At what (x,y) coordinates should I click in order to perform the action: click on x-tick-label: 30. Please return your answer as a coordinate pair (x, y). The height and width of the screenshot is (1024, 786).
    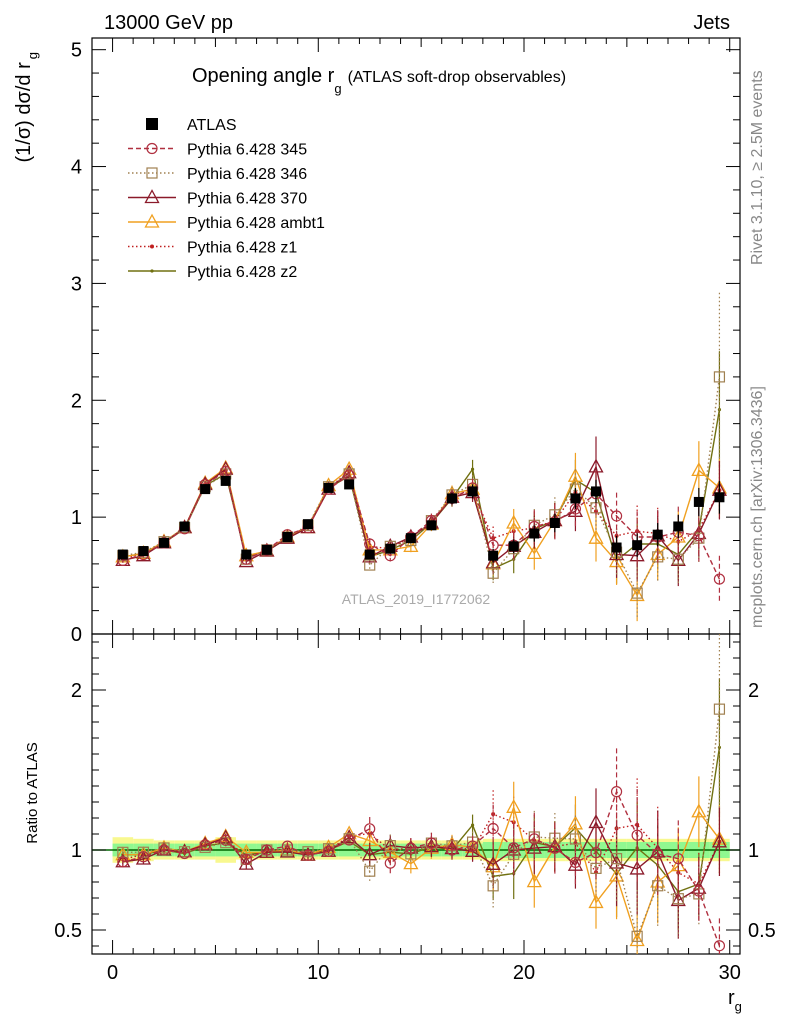
    Looking at the image, I should click on (730, 973).